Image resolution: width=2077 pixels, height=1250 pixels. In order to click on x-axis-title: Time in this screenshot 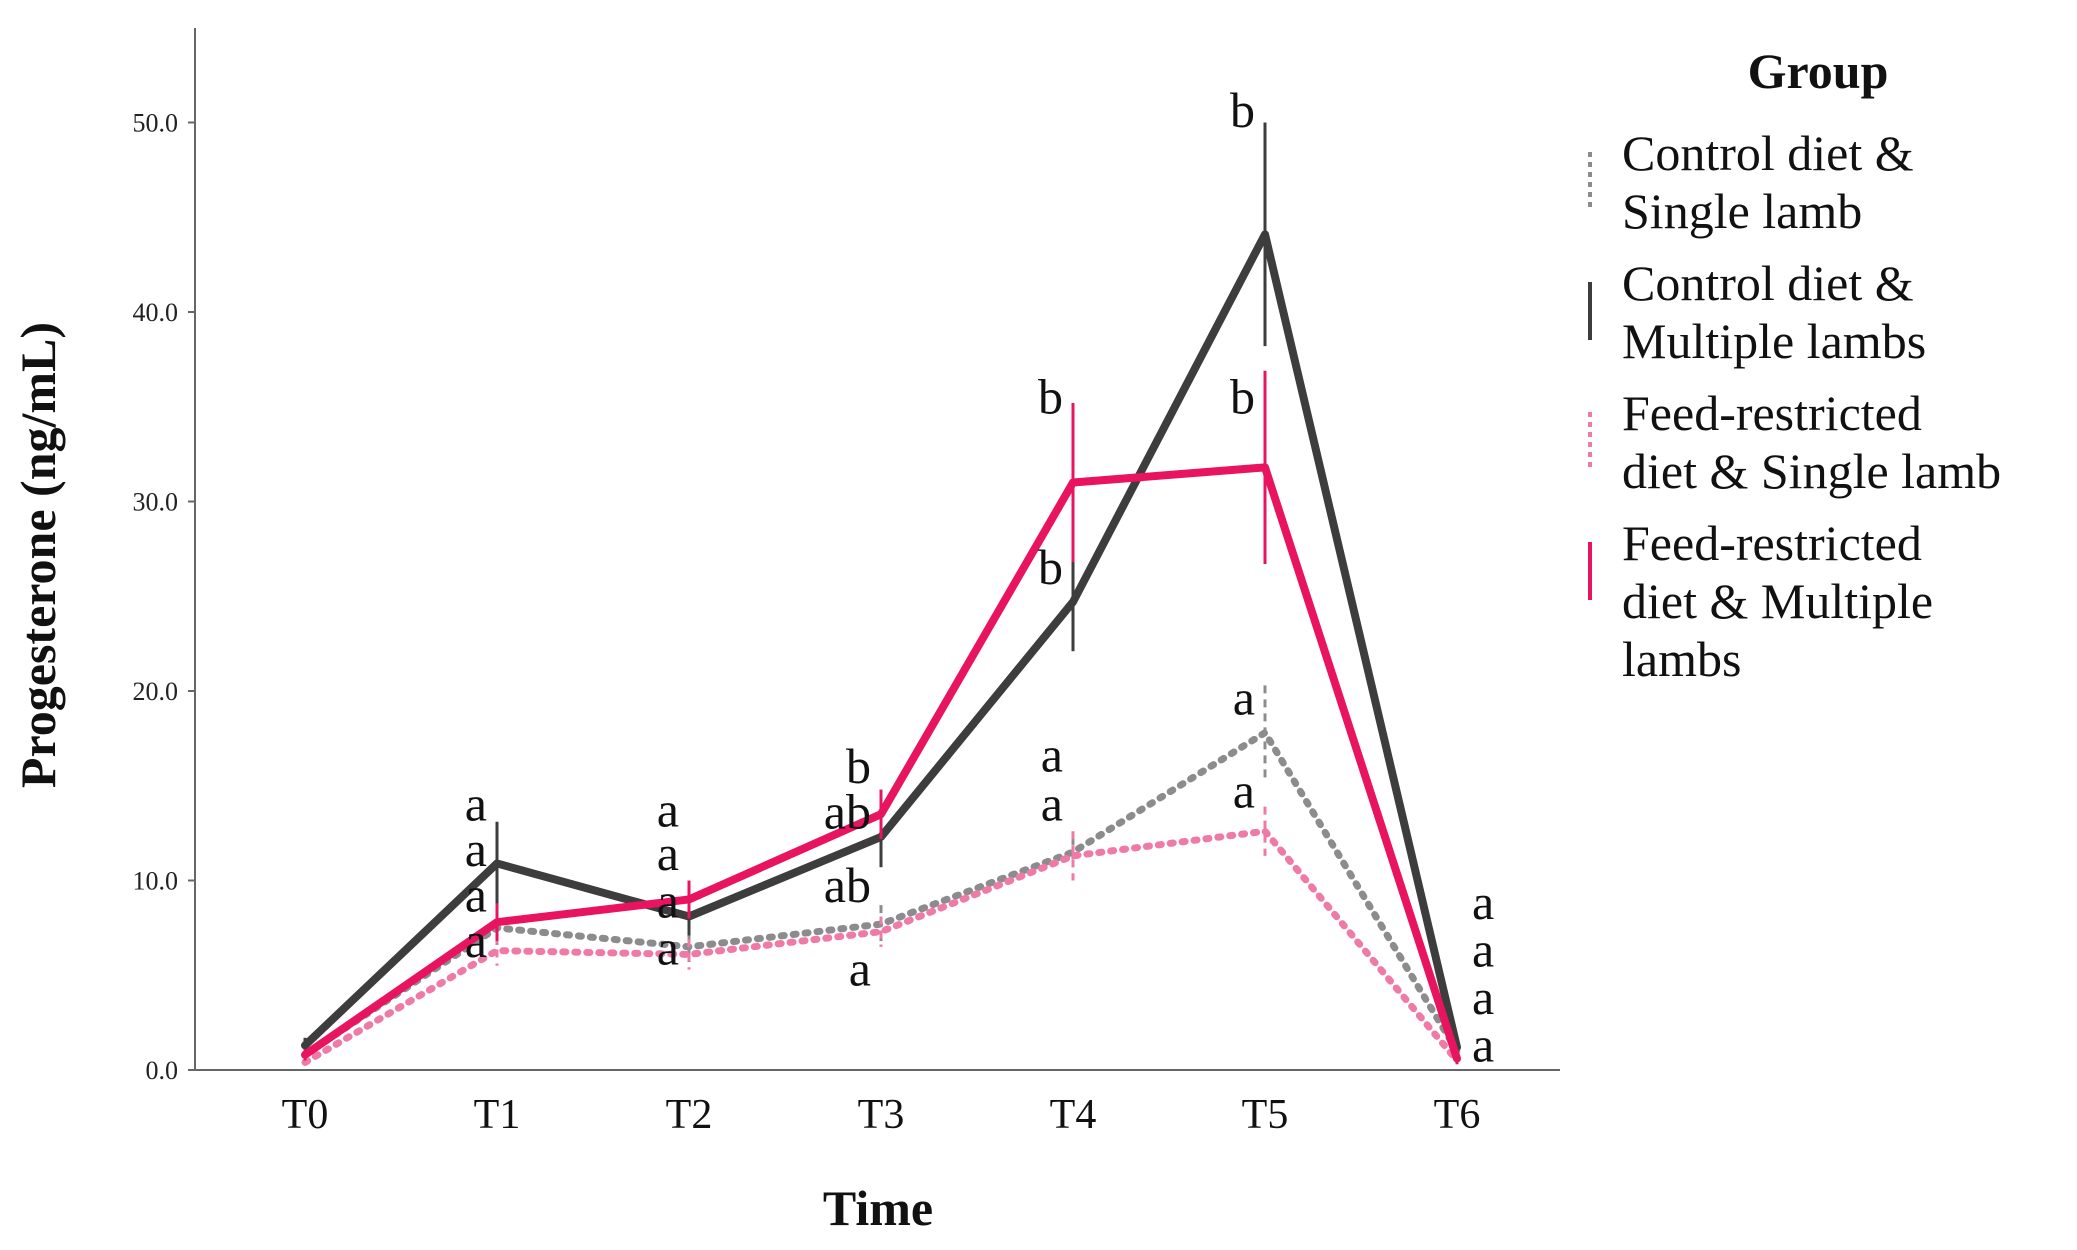, I will do `click(878, 1208)`.